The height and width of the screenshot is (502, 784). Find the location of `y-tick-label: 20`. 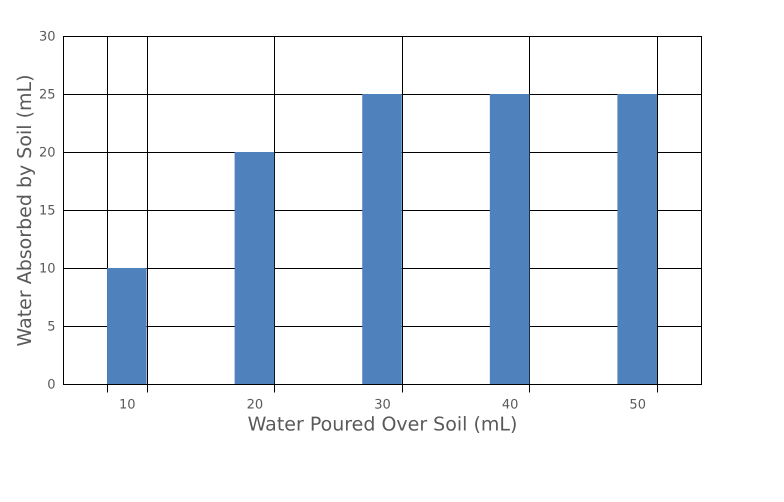

y-tick-label: 20 is located at coordinates (47, 153).